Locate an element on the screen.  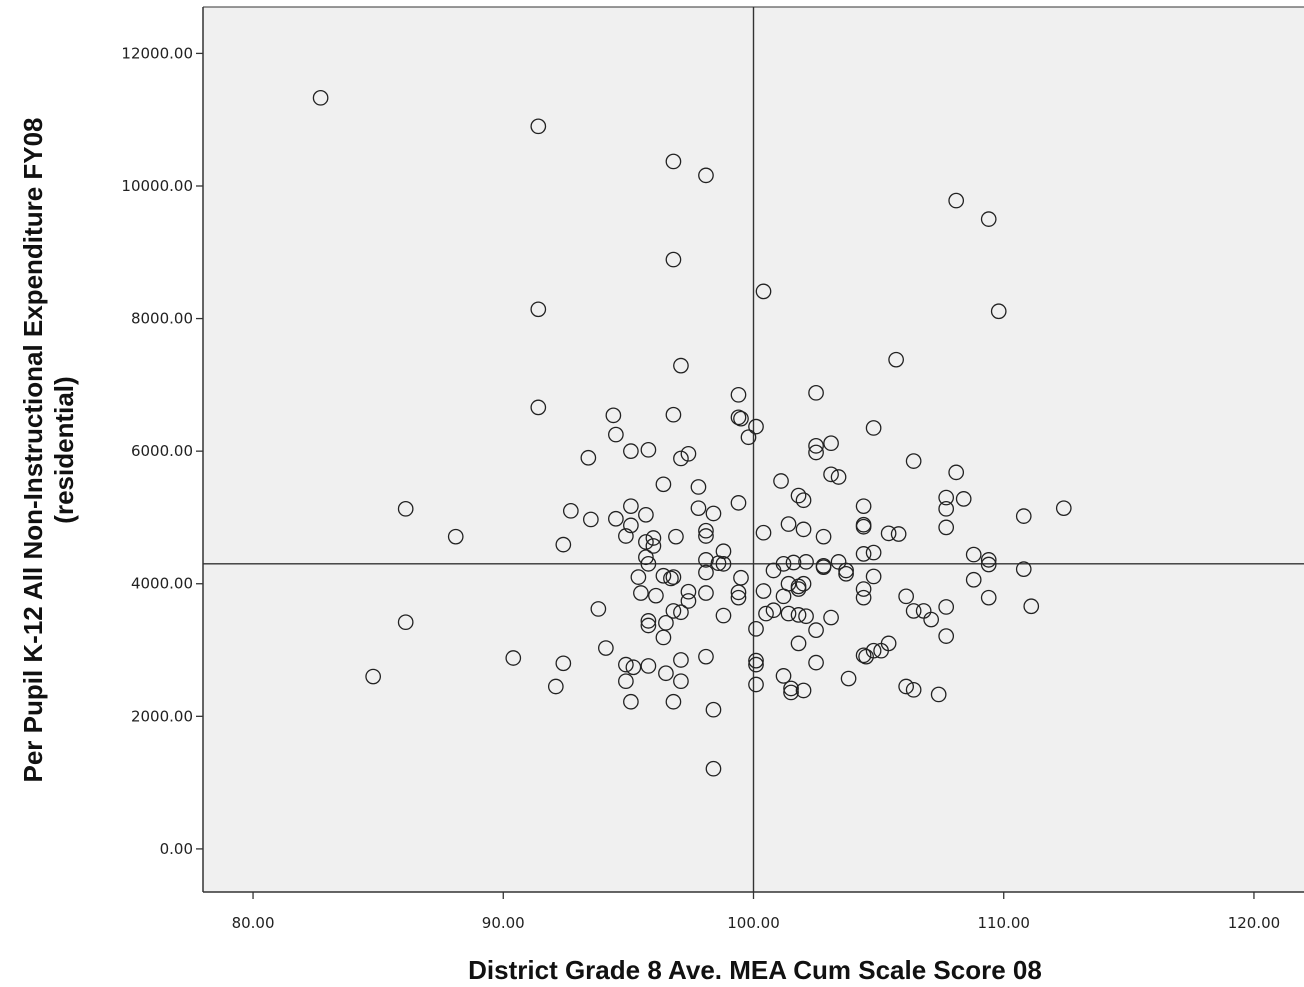
y-tick-label: 8000.00 is located at coordinates (162, 319).